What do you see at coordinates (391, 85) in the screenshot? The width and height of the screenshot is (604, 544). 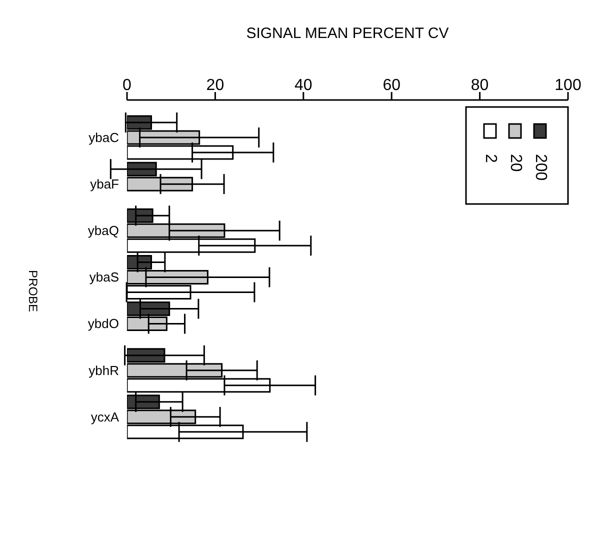 I see `x-tick-label: 60` at bounding box center [391, 85].